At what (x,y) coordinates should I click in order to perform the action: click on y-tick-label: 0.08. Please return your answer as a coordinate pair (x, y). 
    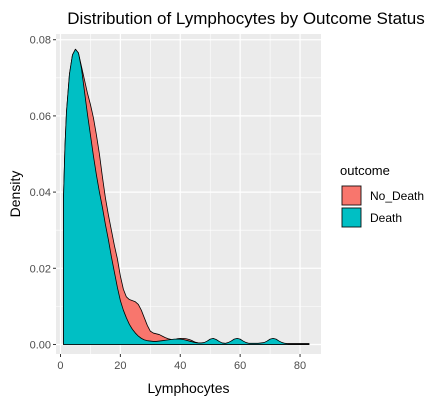
    Looking at the image, I should click on (40, 41).